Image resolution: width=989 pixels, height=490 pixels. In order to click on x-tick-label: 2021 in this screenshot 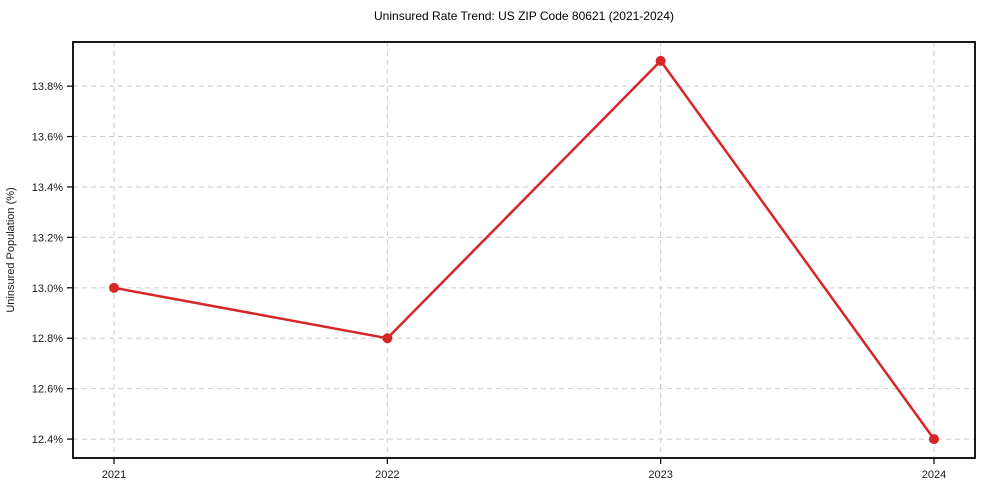, I will do `click(114, 475)`.